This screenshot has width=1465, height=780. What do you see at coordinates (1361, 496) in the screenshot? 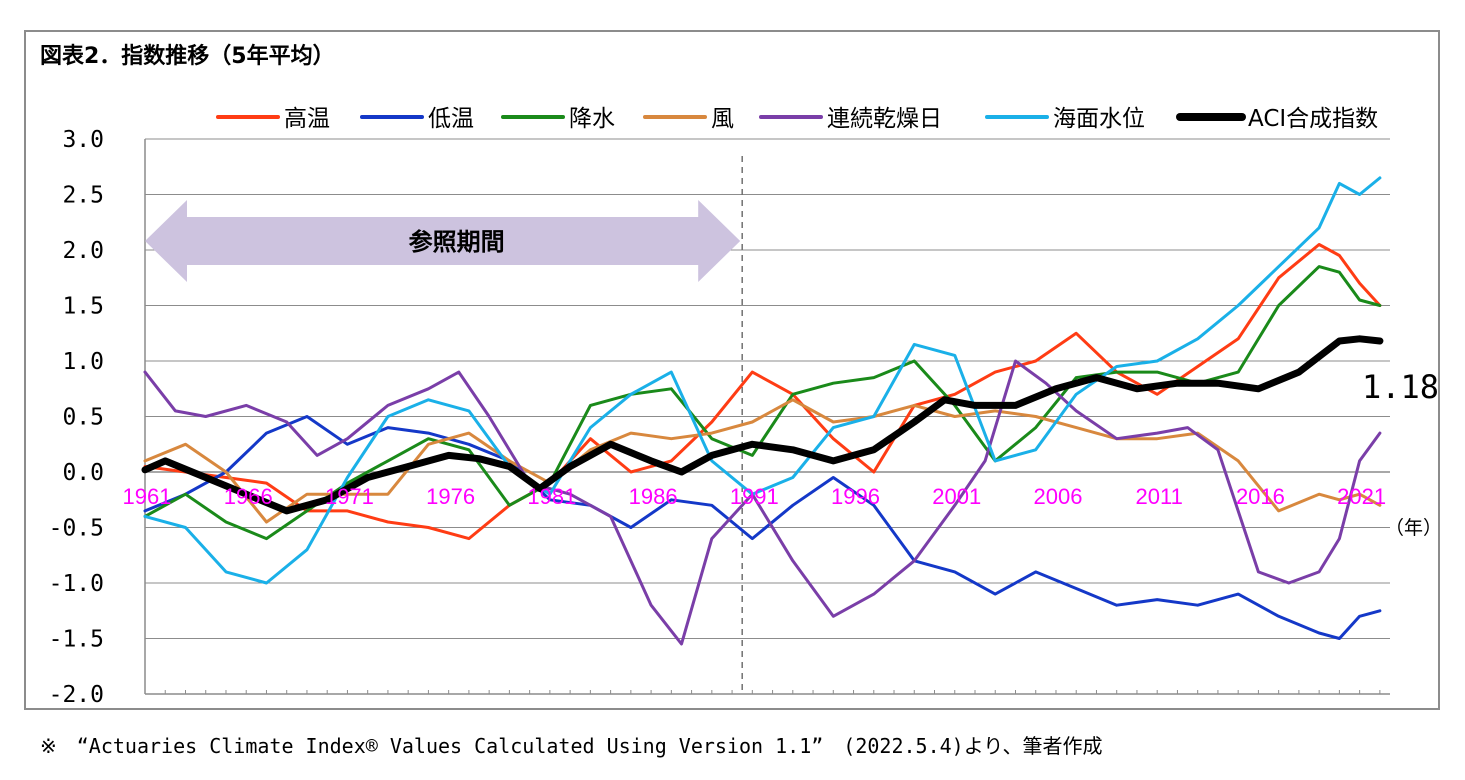
I see `x-tick-label: 2021` at bounding box center [1361, 496].